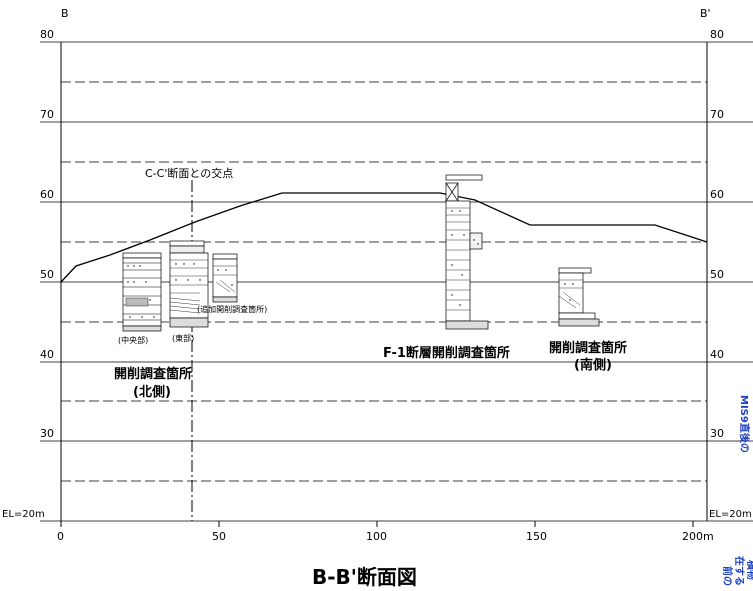 The height and width of the screenshot is (591, 753). What do you see at coordinates (705, 13) in the screenshot?
I see `section-end-right: B'` at bounding box center [705, 13].